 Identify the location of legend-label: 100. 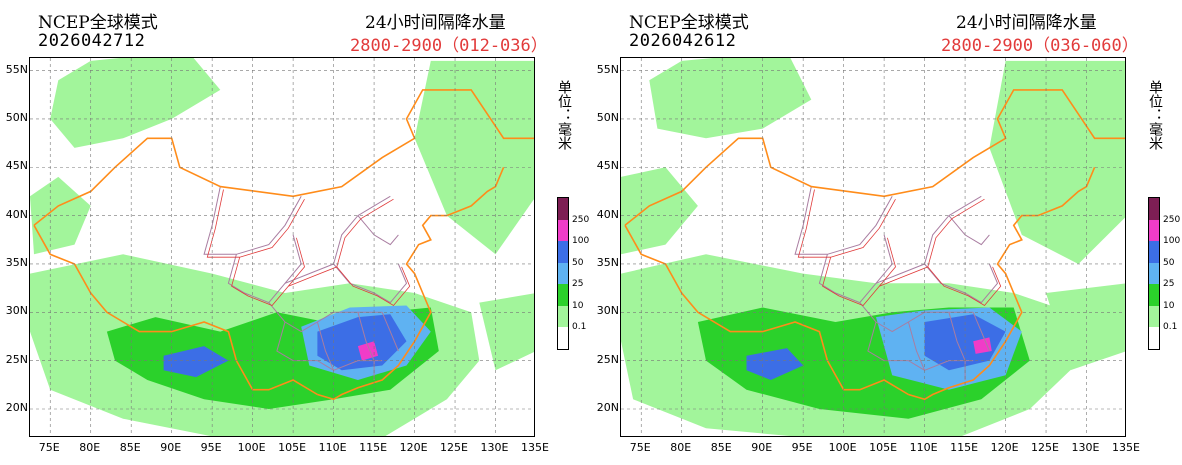
(1172, 241).